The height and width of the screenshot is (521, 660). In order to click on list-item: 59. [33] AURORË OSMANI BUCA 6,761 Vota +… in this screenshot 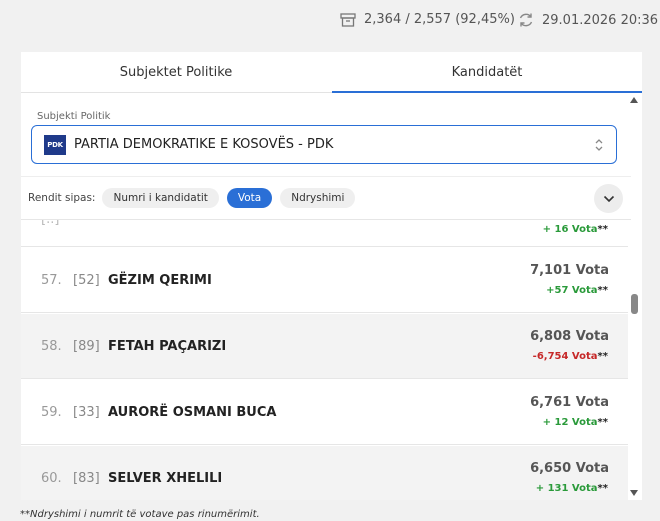, I will do `click(324, 412)`.